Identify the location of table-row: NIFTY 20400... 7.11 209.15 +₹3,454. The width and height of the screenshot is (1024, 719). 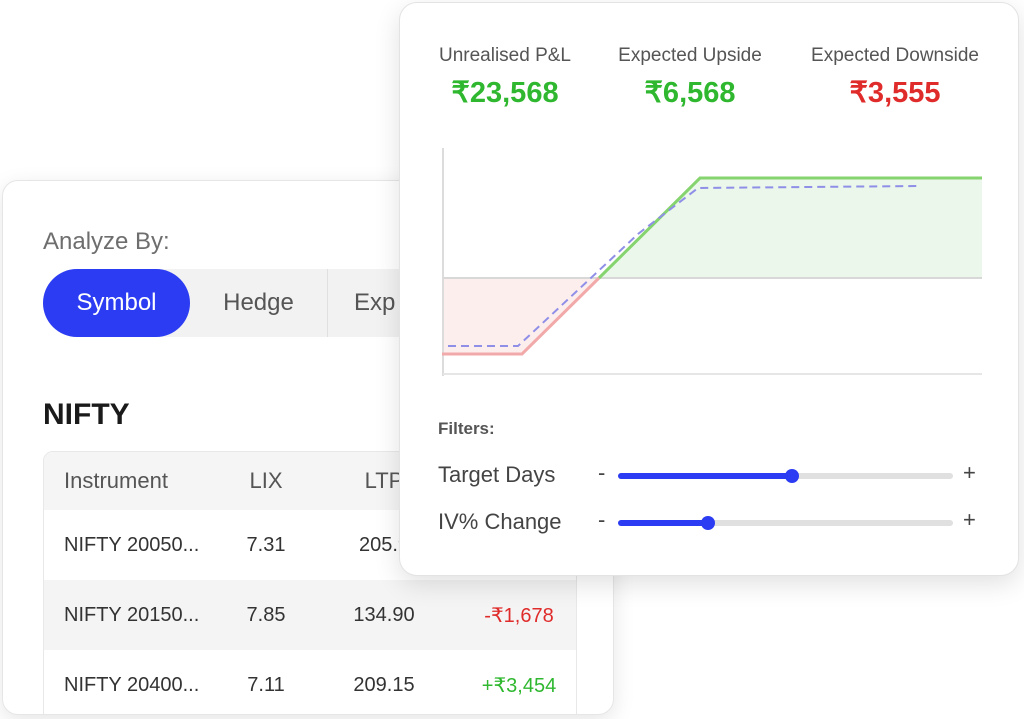
(310, 682).